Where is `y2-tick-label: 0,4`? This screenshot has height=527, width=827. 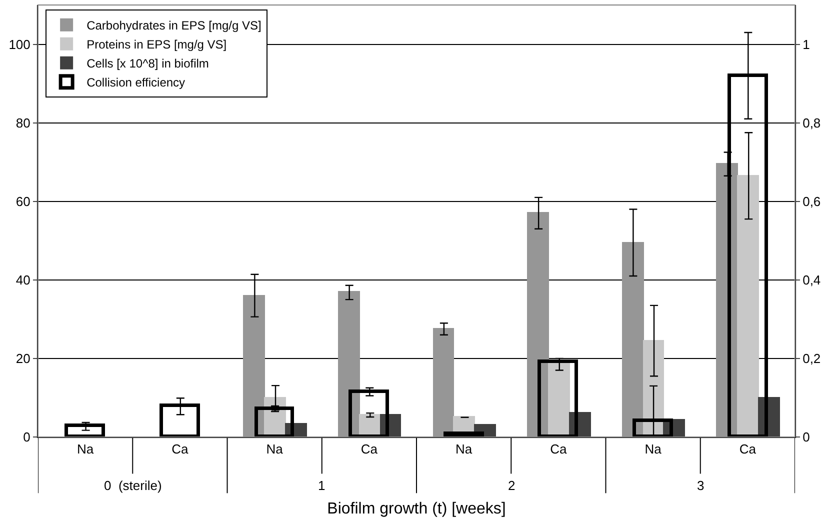 y2-tick-label: 0,4 is located at coordinates (811, 280).